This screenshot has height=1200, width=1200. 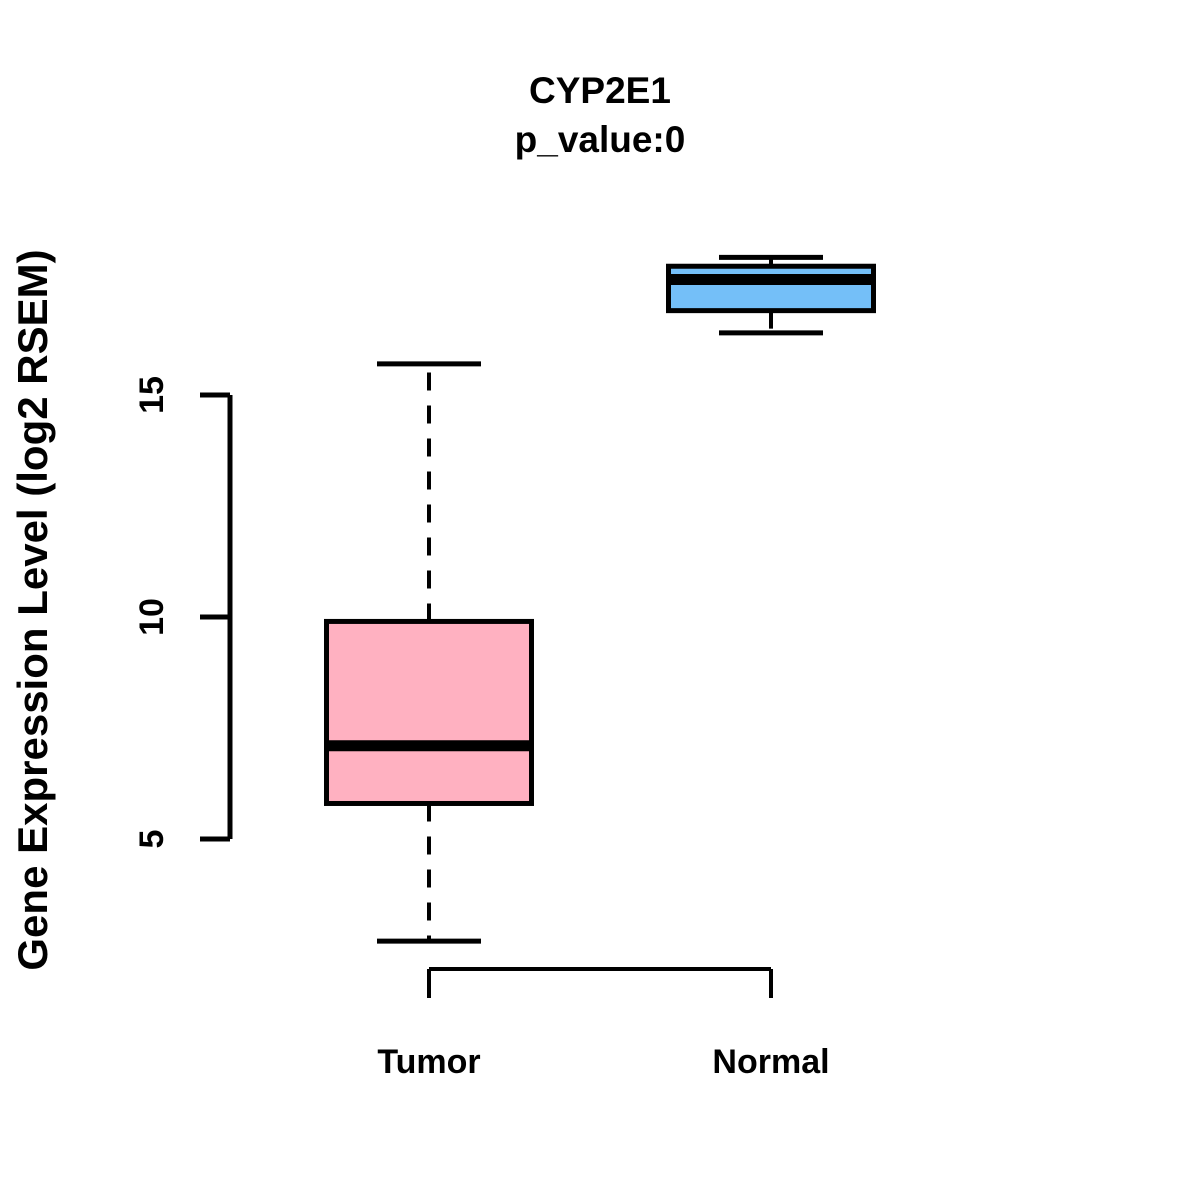 What do you see at coordinates (429, 712) in the screenshot?
I see `tumor-box` at bounding box center [429, 712].